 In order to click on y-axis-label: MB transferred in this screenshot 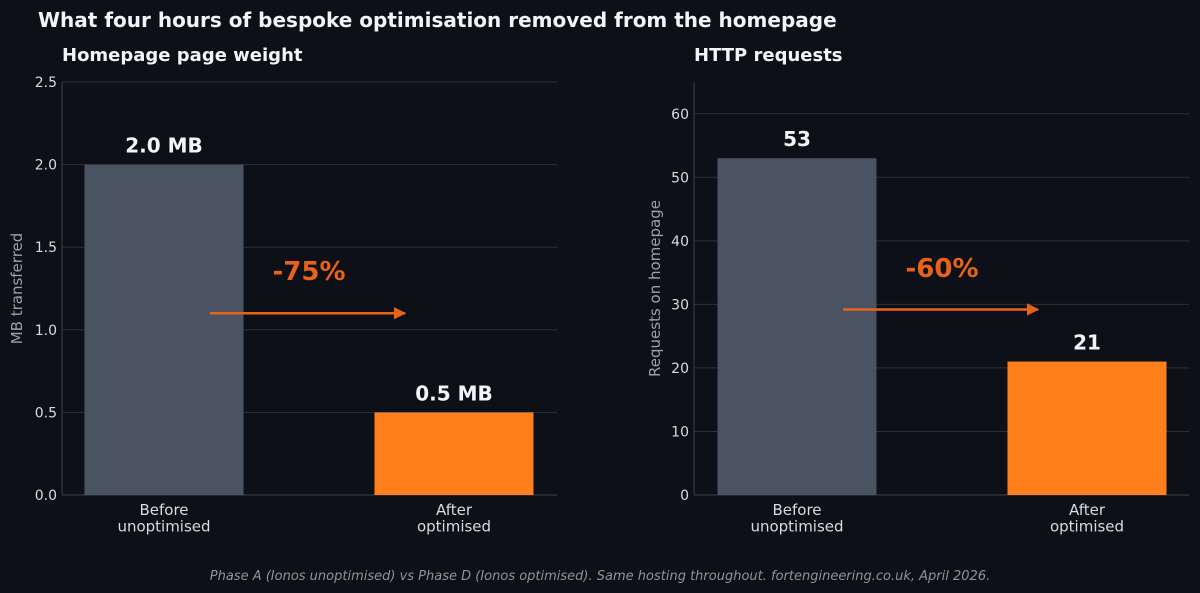, I will do `click(17, 289)`.